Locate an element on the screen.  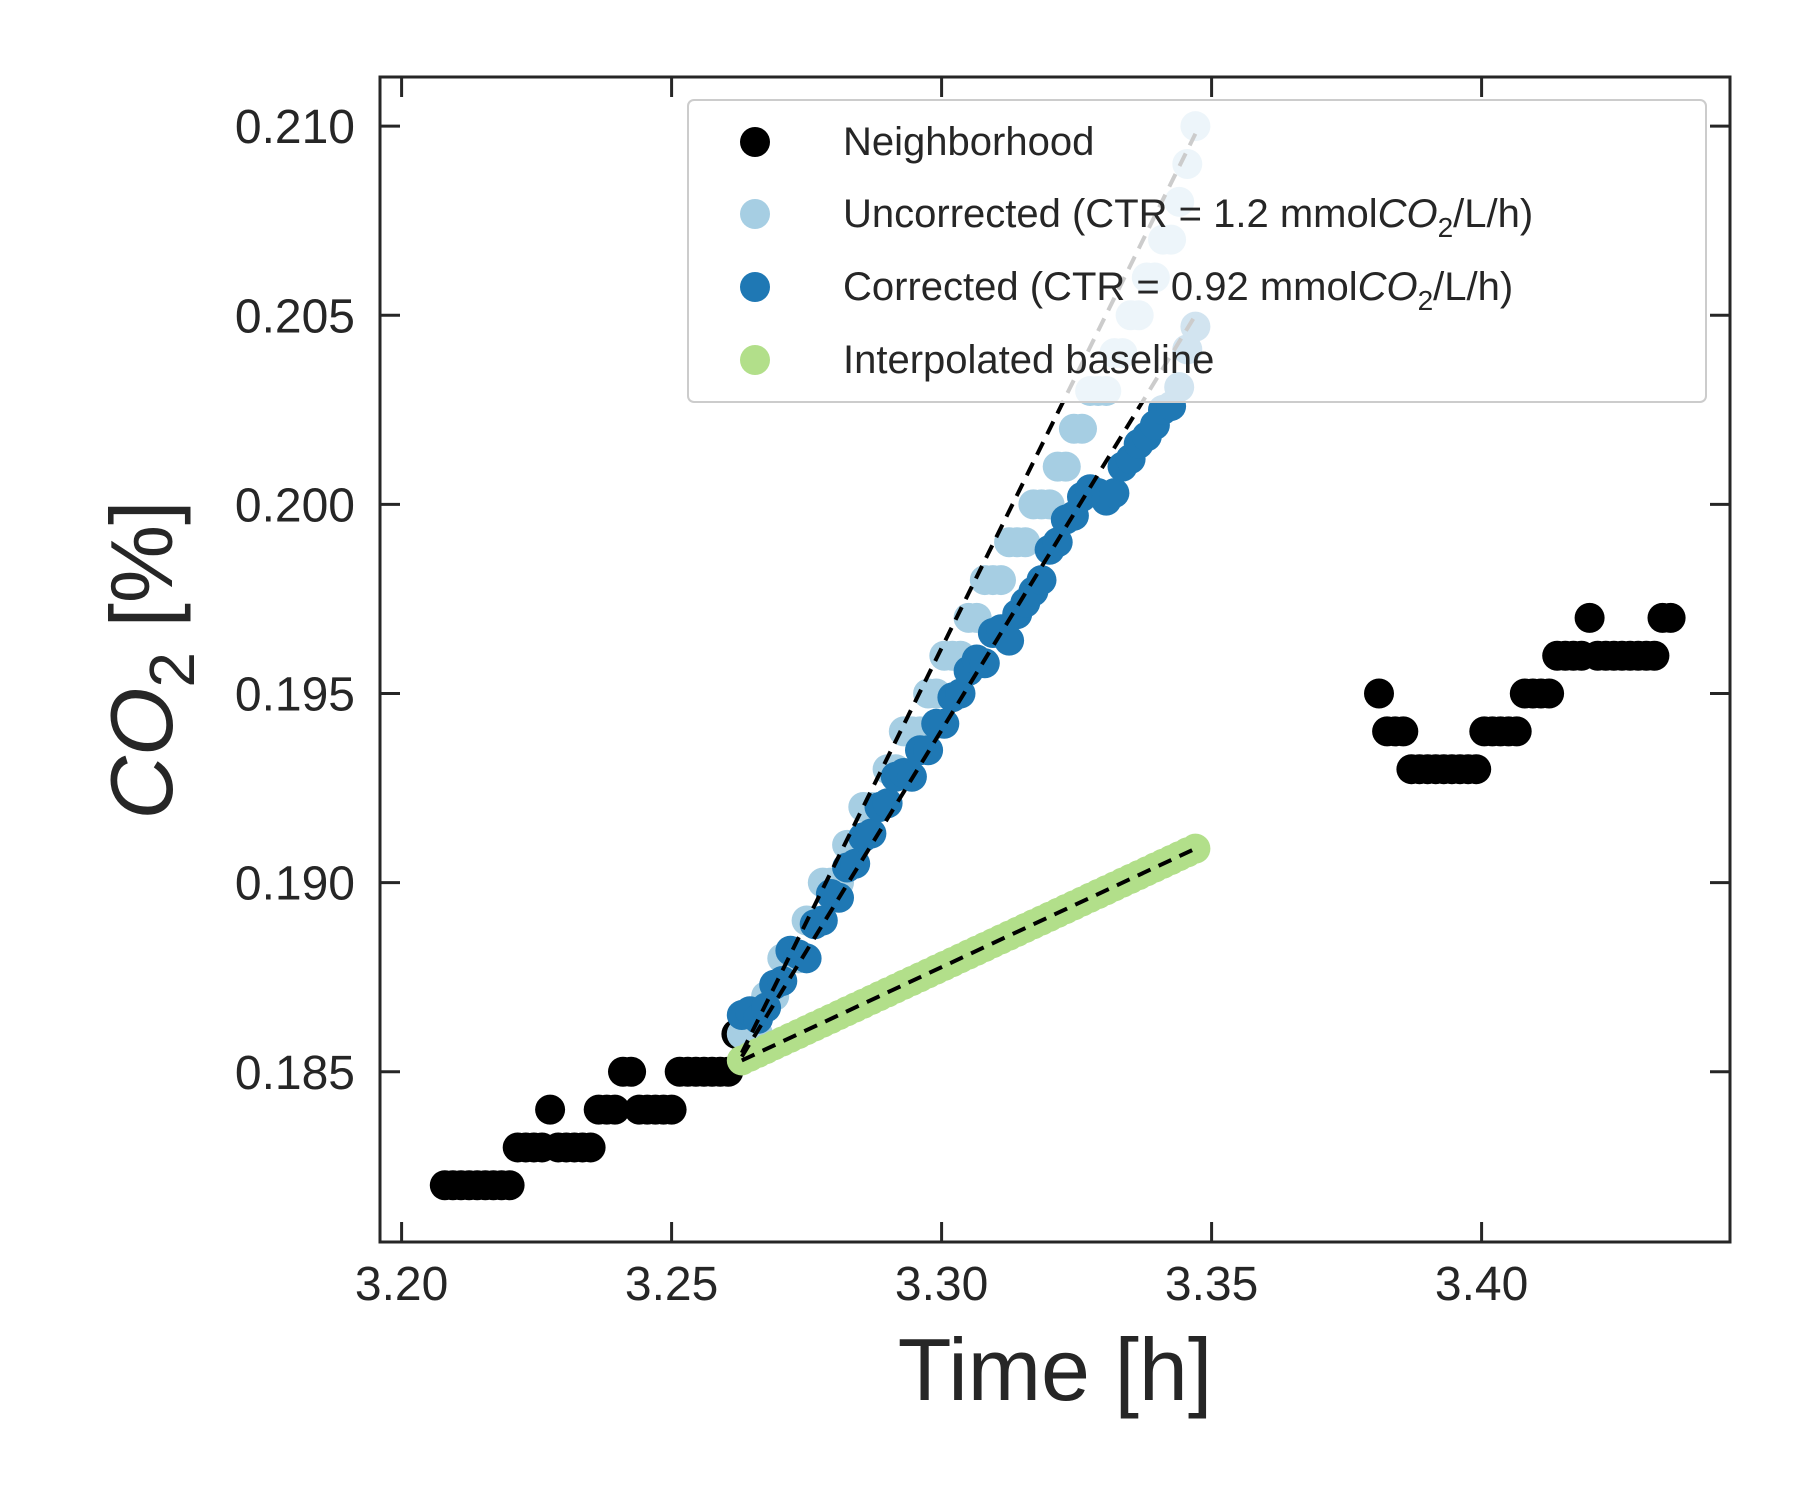
x-tick-label: 3.25 is located at coordinates (671, 1284).